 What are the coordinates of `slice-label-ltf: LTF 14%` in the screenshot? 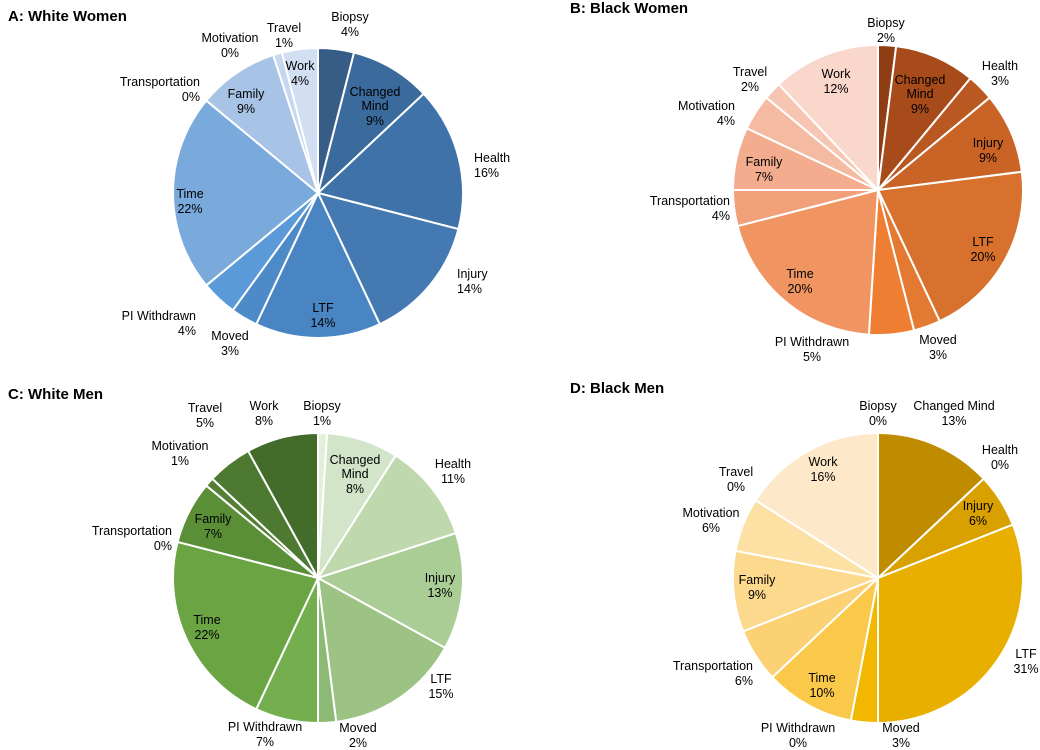 It's located at (322, 315).